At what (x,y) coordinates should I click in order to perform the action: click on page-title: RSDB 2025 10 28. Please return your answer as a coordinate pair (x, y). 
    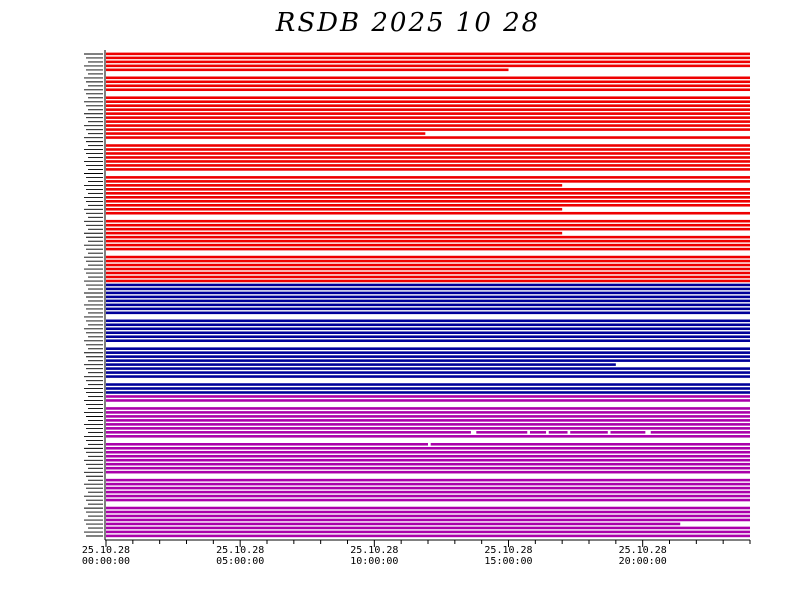
    Looking at the image, I should click on (408, 23).